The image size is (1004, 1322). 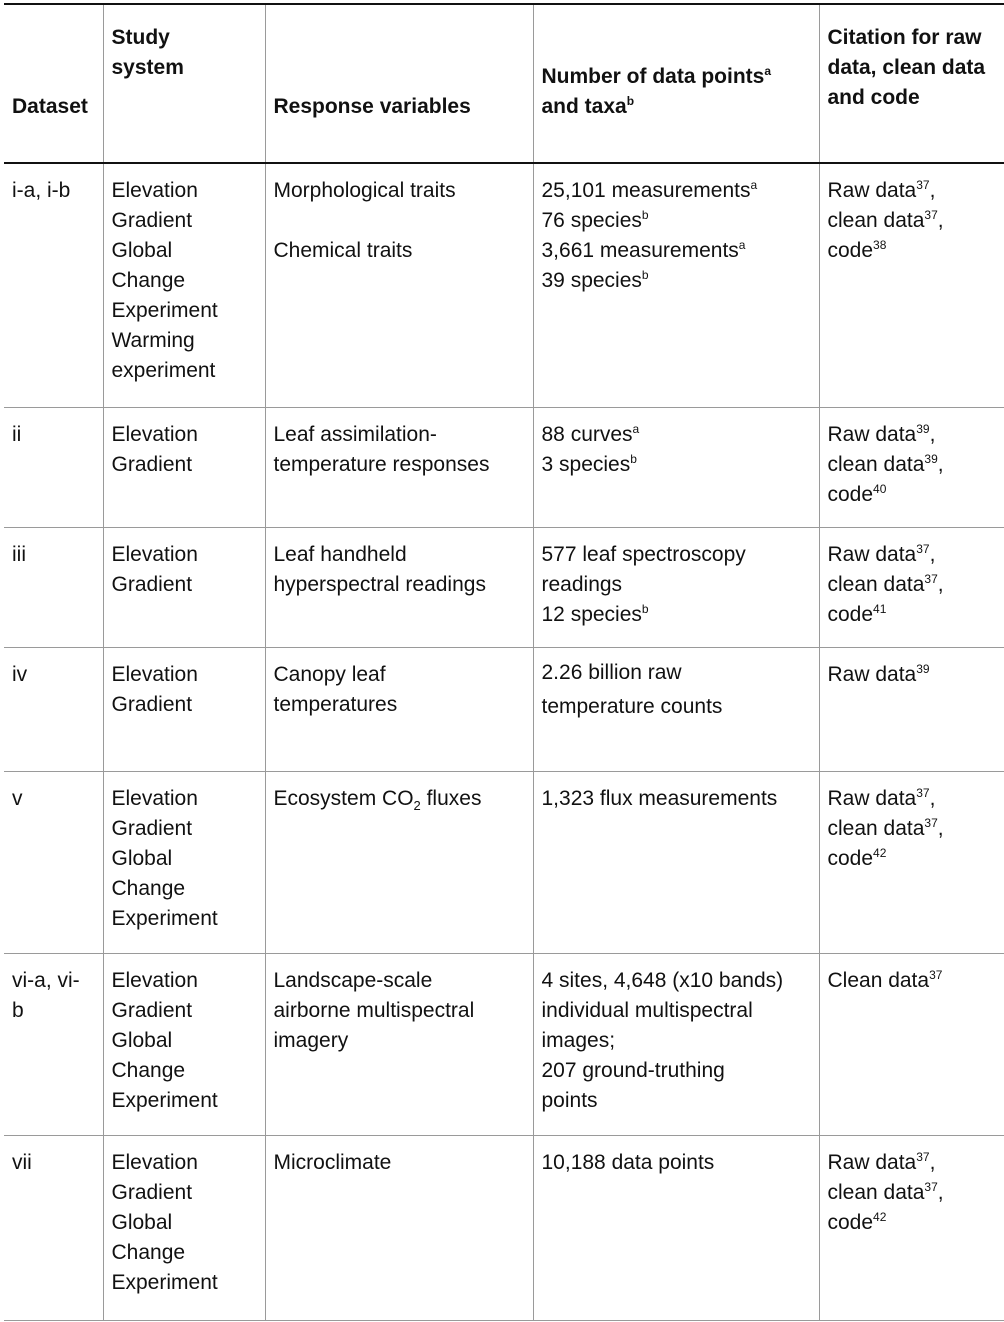 What do you see at coordinates (53, 467) in the screenshot?
I see `cell-dataset: ii` at bounding box center [53, 467].